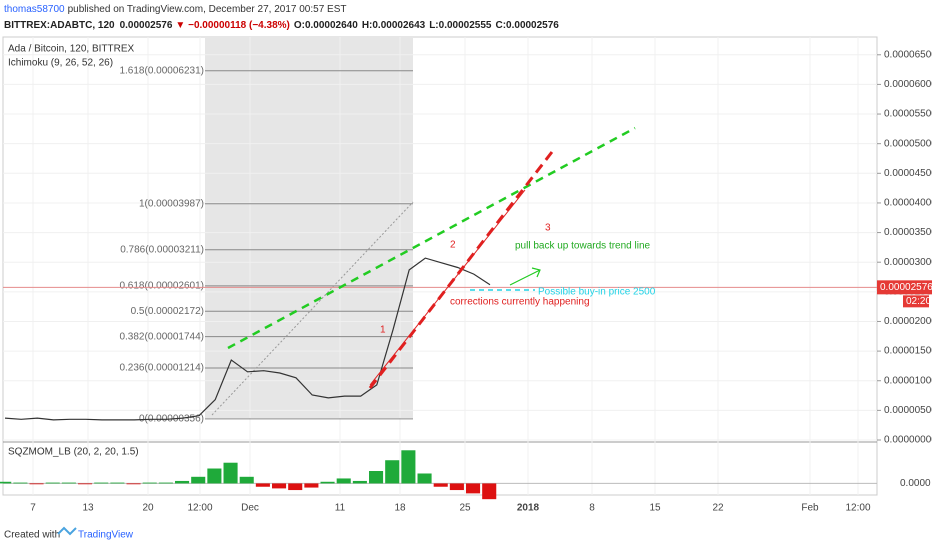  Describe the element at coordinates (161, 285) in the screenshot. I see `fib-label: 0.618(0.00002601)` at that location.